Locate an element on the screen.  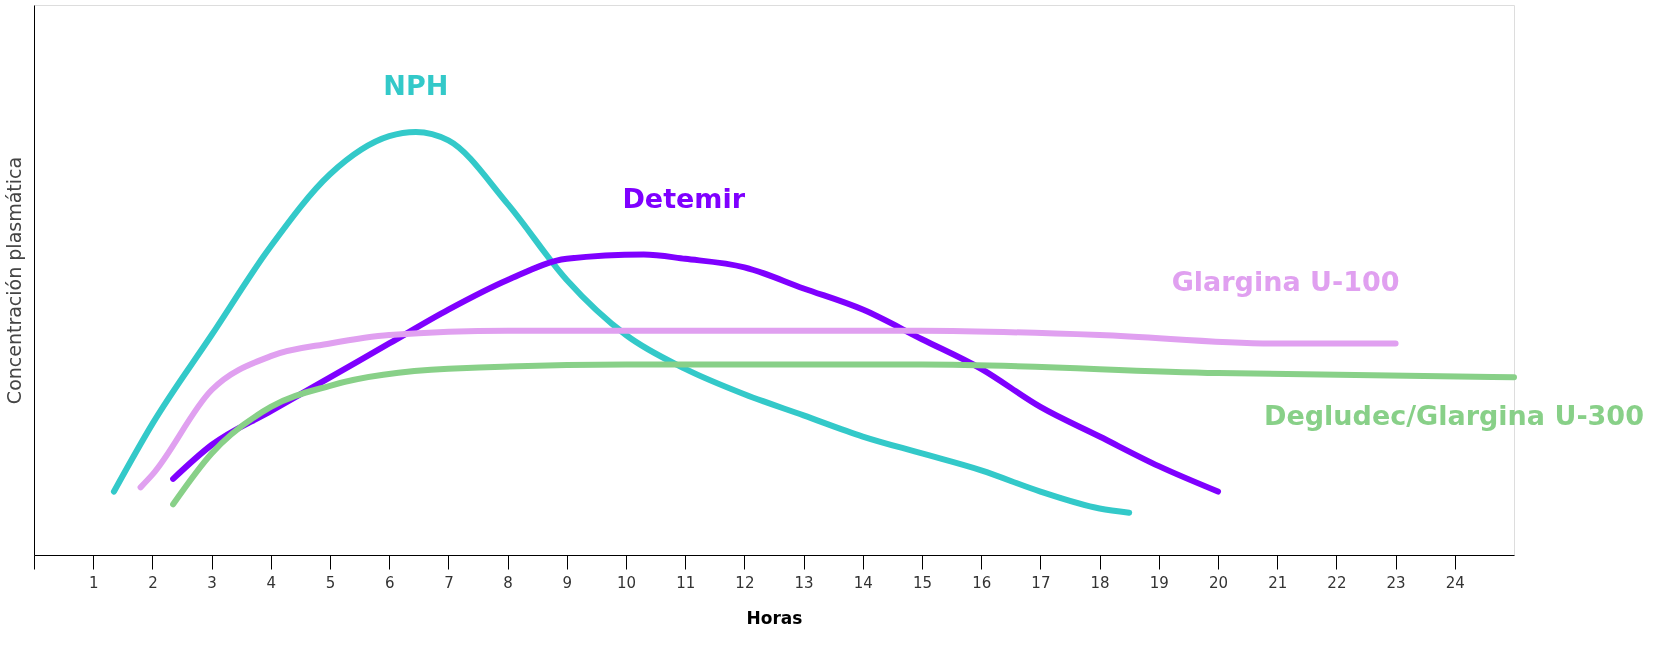
x-tick-label: 10 is located at coordinates (626, 582).